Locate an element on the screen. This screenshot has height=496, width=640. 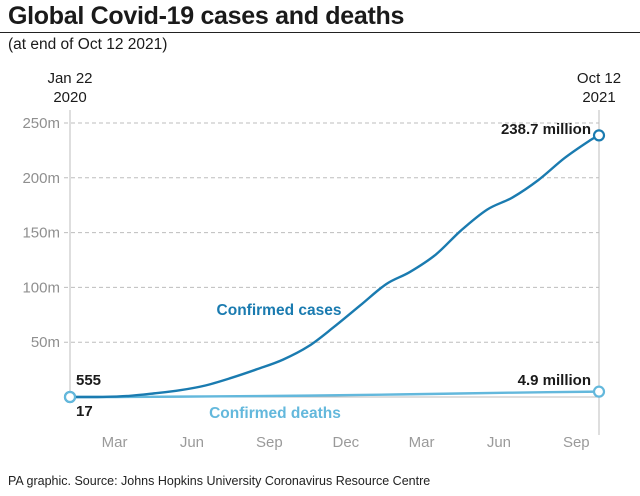
x-tick-label: Dec is located at coordinates (346, 442).